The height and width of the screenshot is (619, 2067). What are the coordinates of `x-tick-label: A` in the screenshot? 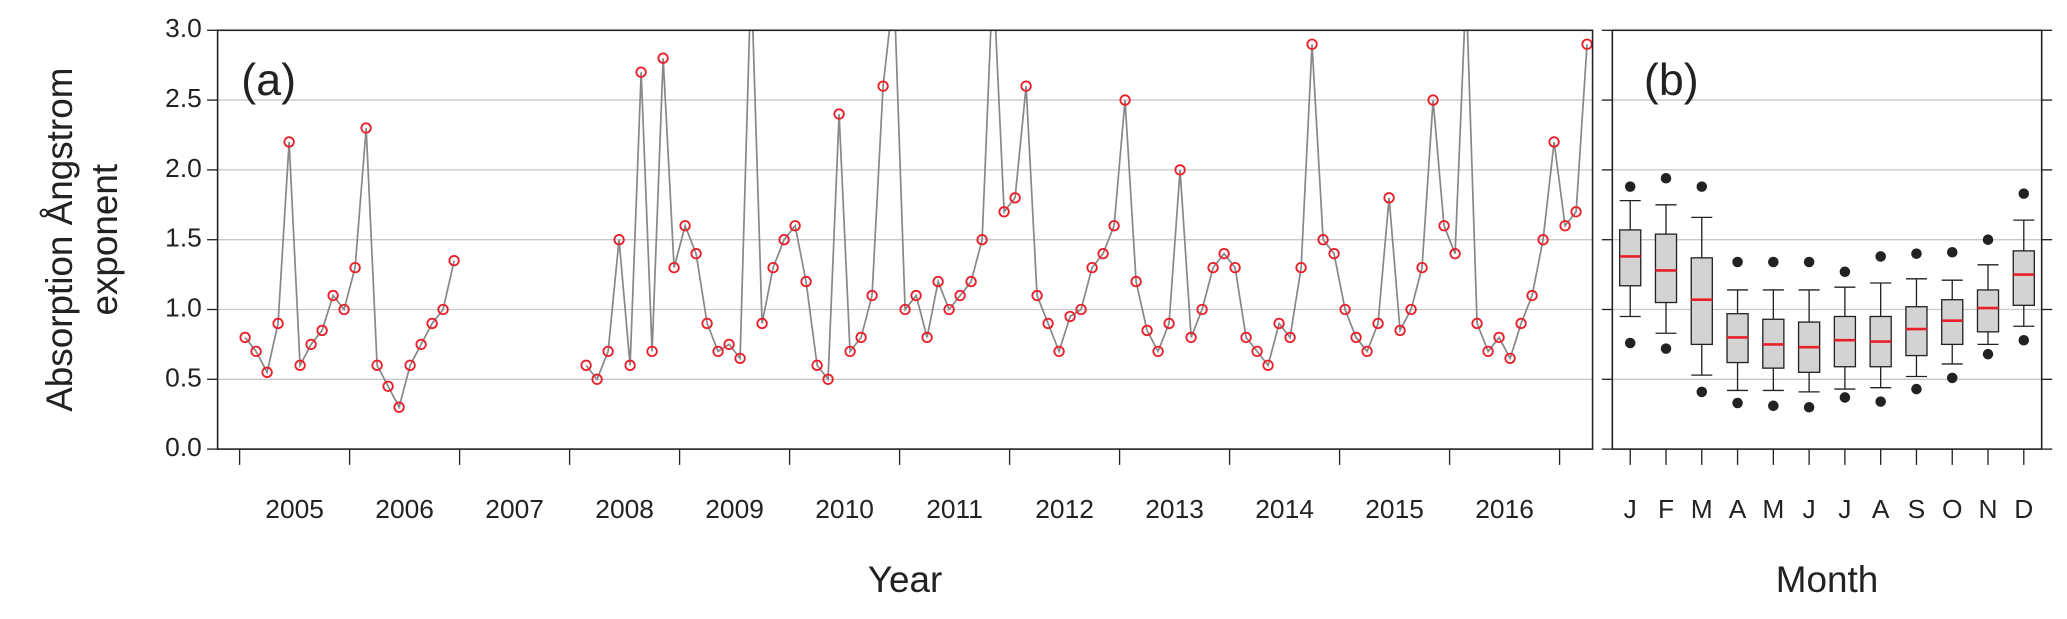 It's located at (1738, 509).